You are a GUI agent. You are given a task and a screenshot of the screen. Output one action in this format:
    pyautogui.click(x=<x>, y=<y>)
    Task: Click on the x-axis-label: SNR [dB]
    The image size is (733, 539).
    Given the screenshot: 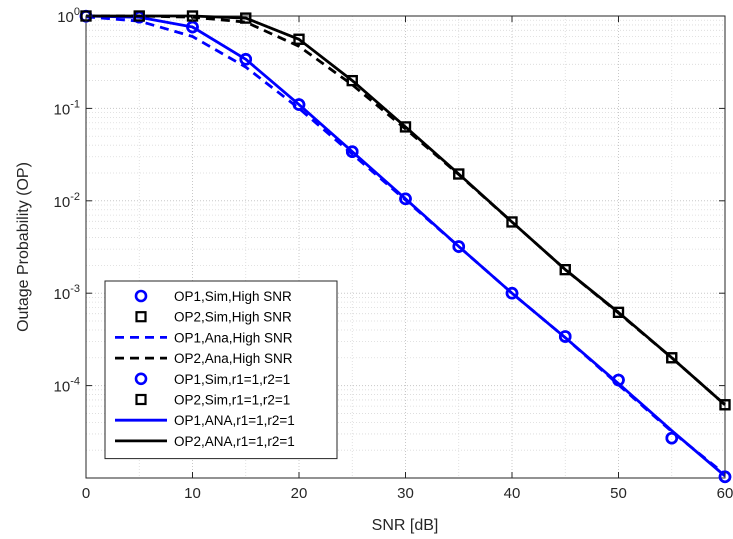 What is the action you would take?
    pyautogui.click(x=405, y=525)
    